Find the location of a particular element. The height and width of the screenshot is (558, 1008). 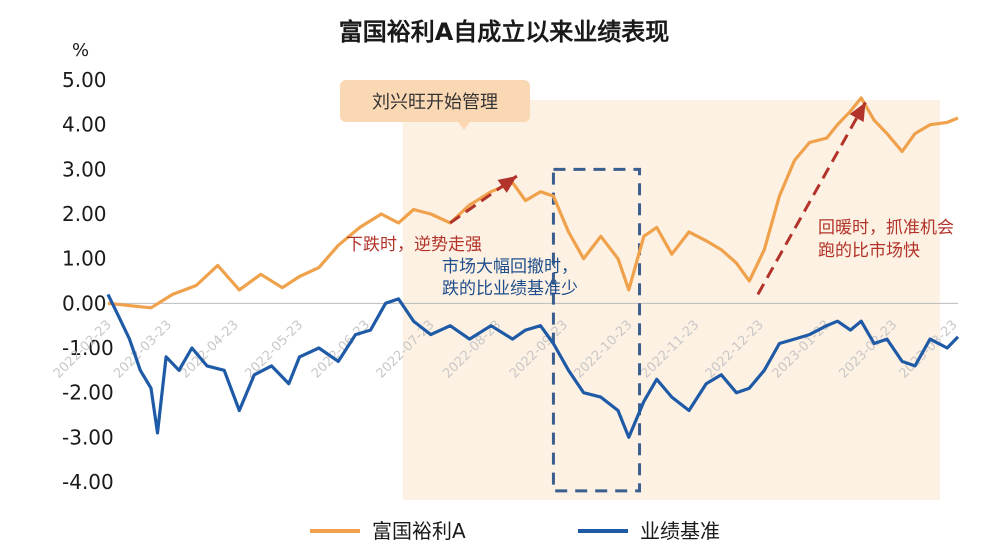

fall-strong-annotation: 下跌时，逆势走强 is located at coordinates (414, 245).